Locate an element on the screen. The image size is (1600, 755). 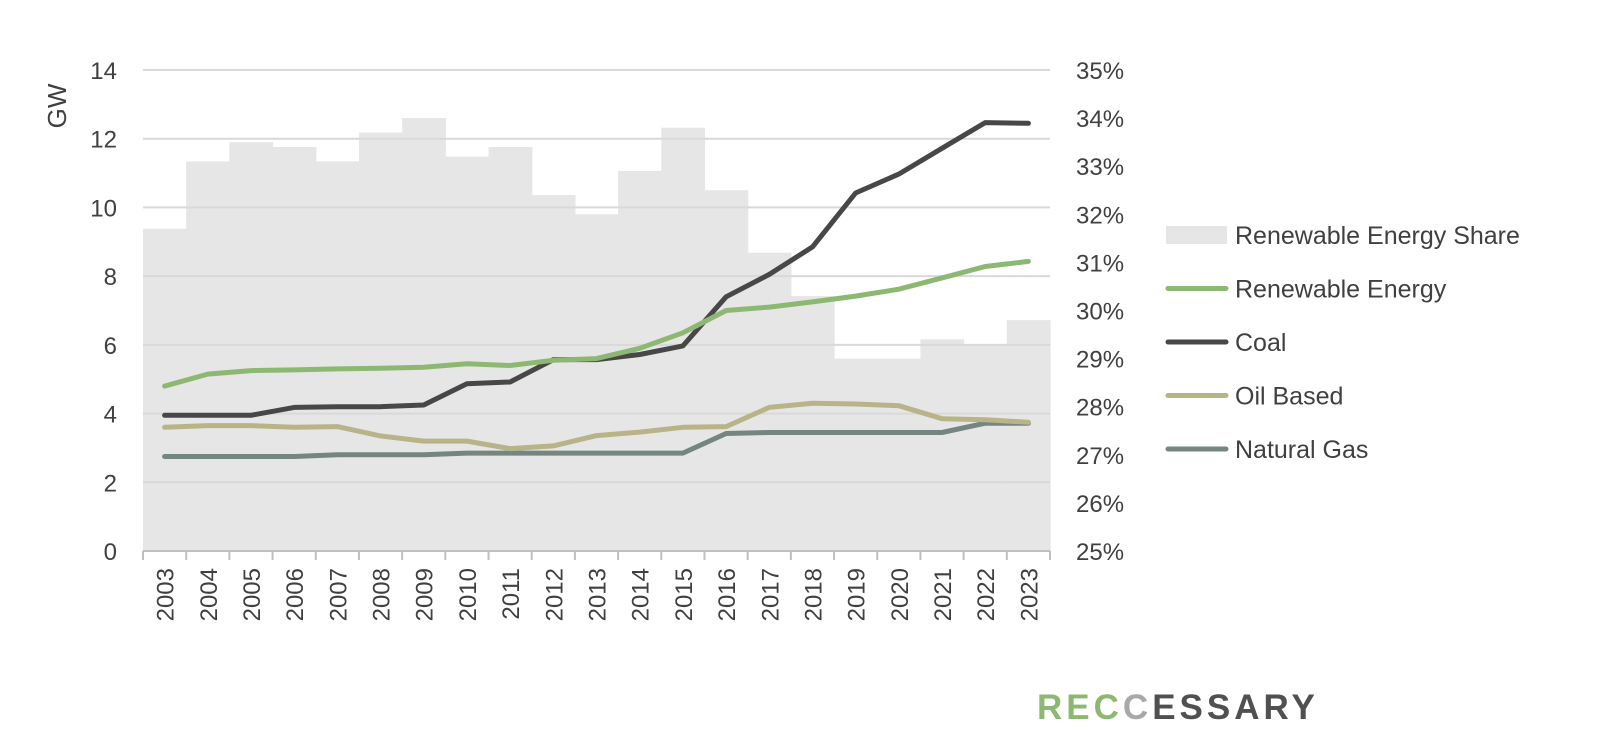
x-tick-label-2013: 2013 is located at coordinates (598, 594).